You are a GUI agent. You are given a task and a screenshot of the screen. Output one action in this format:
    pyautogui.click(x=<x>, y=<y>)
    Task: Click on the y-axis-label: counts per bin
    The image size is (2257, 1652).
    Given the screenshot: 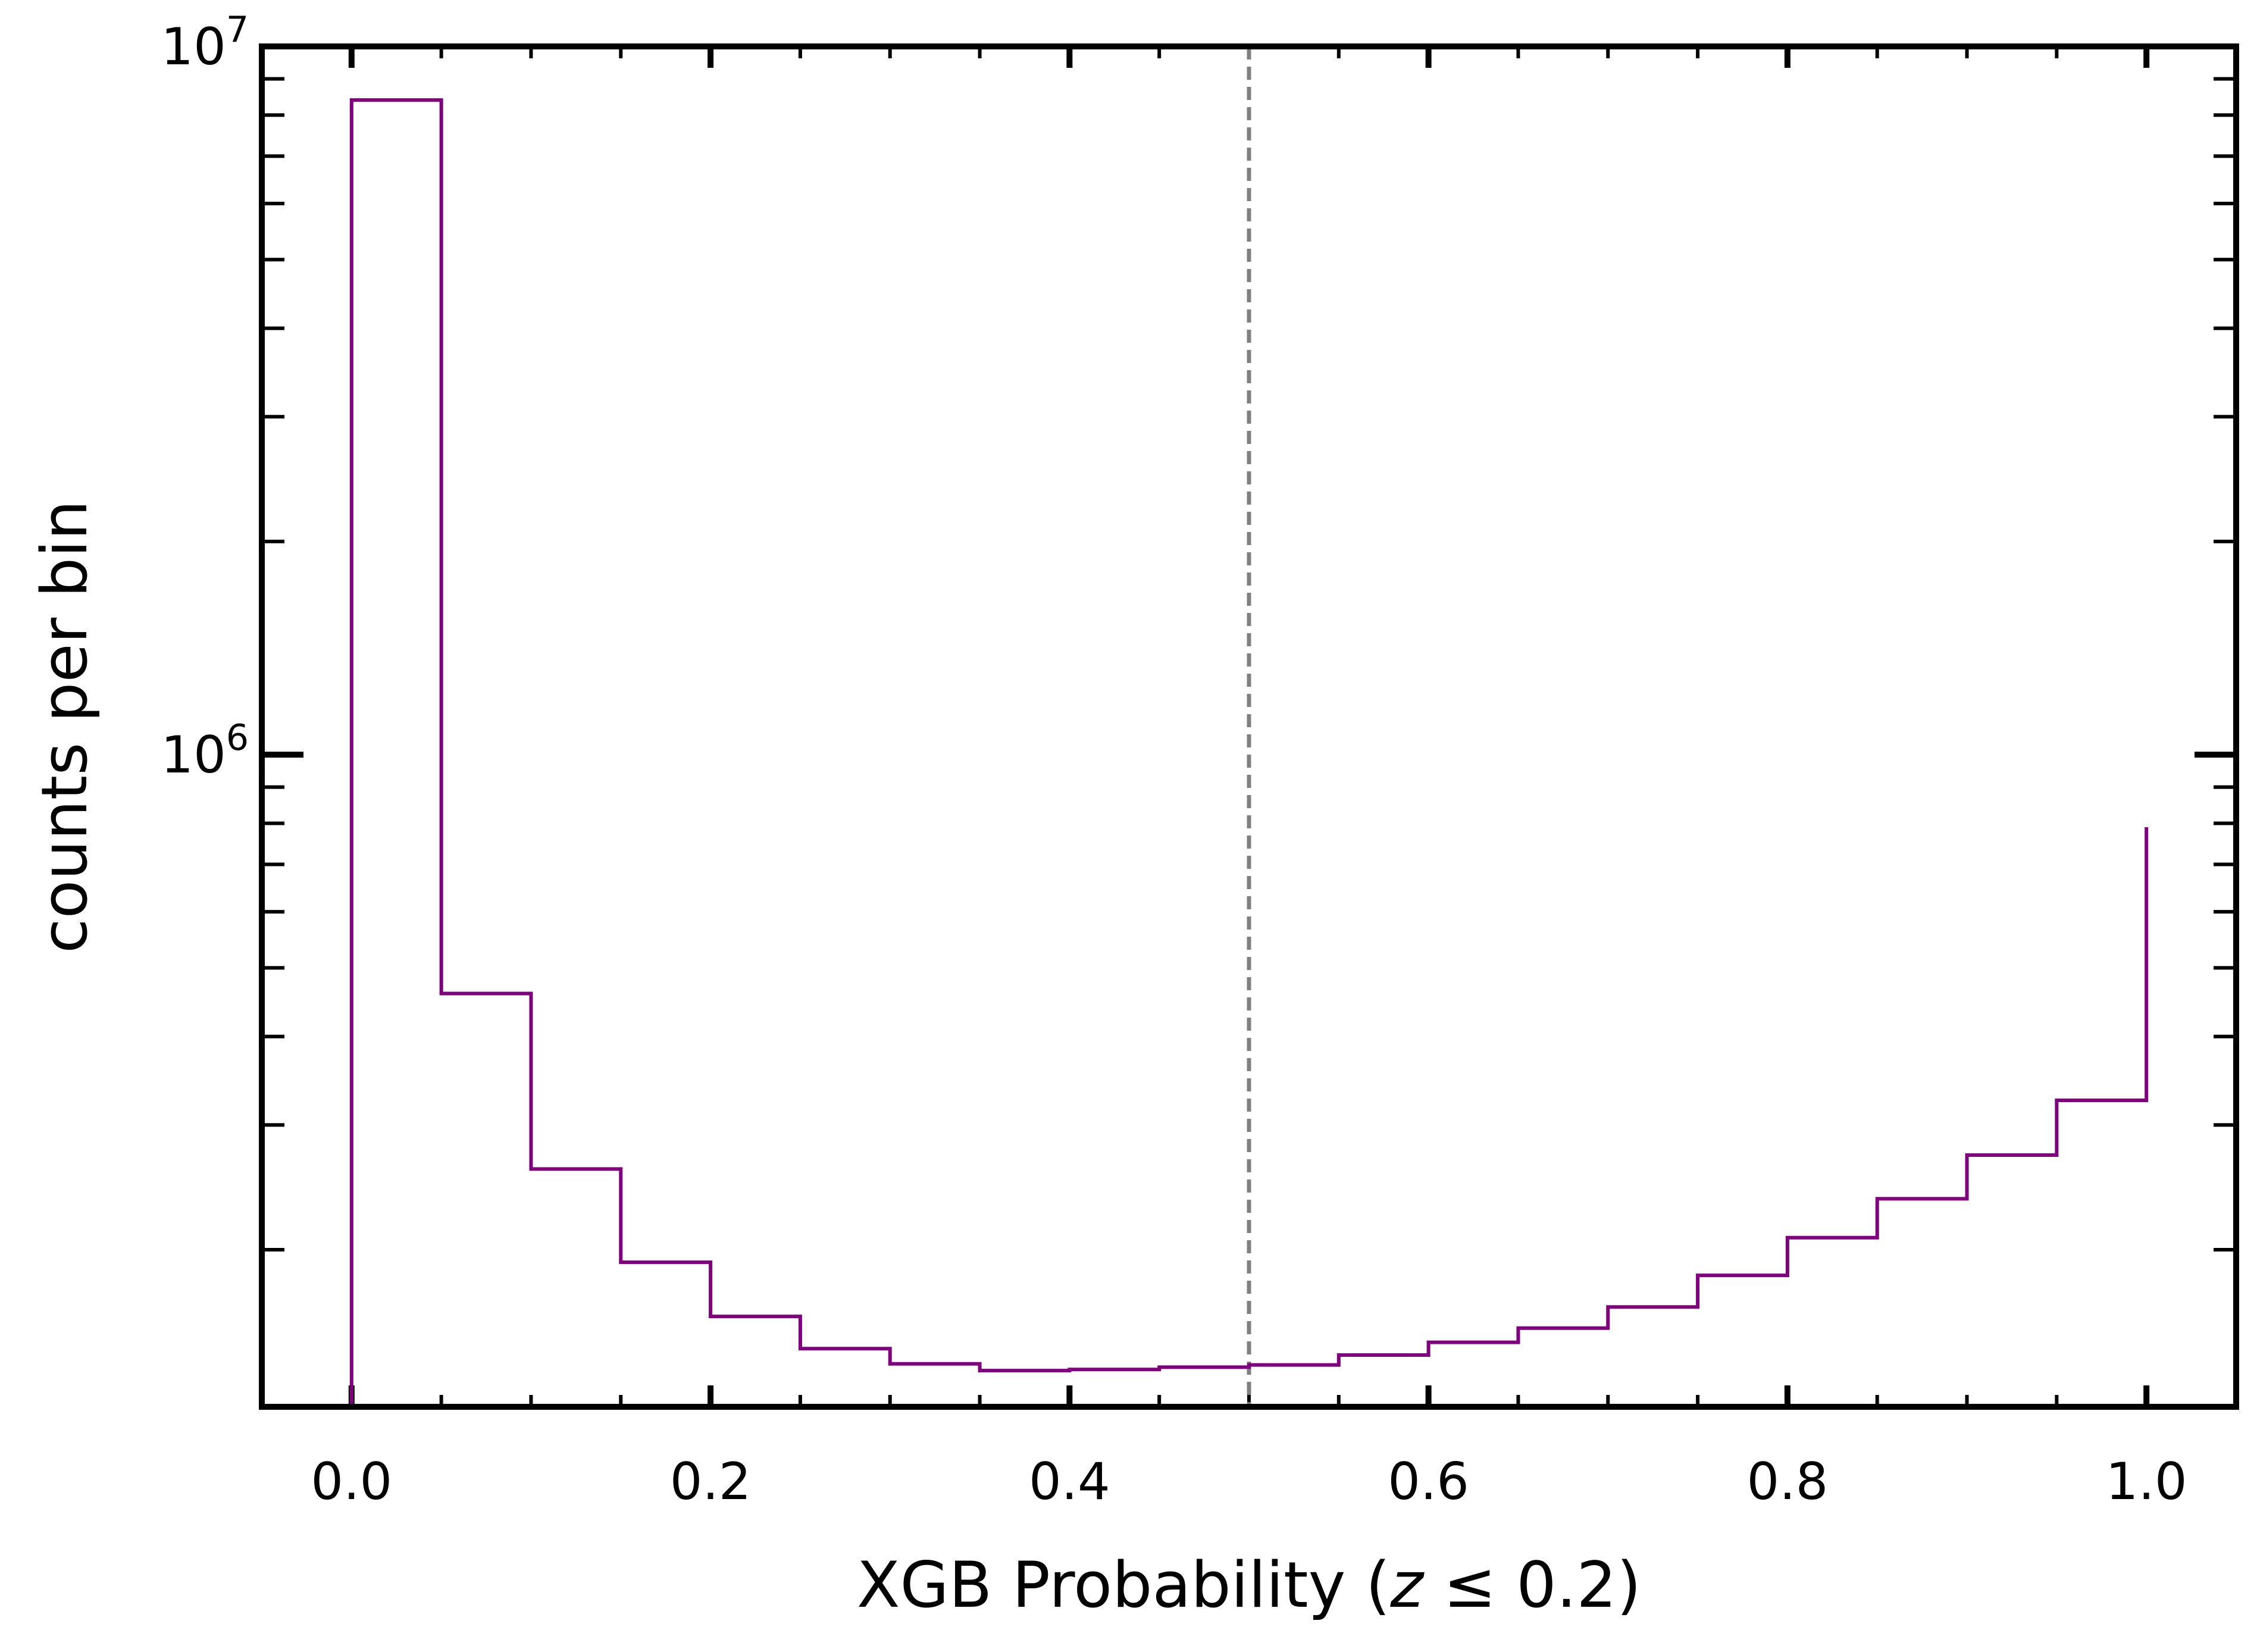 What is the action you would take?
    pyautogui.click(x=64, y=726)
    